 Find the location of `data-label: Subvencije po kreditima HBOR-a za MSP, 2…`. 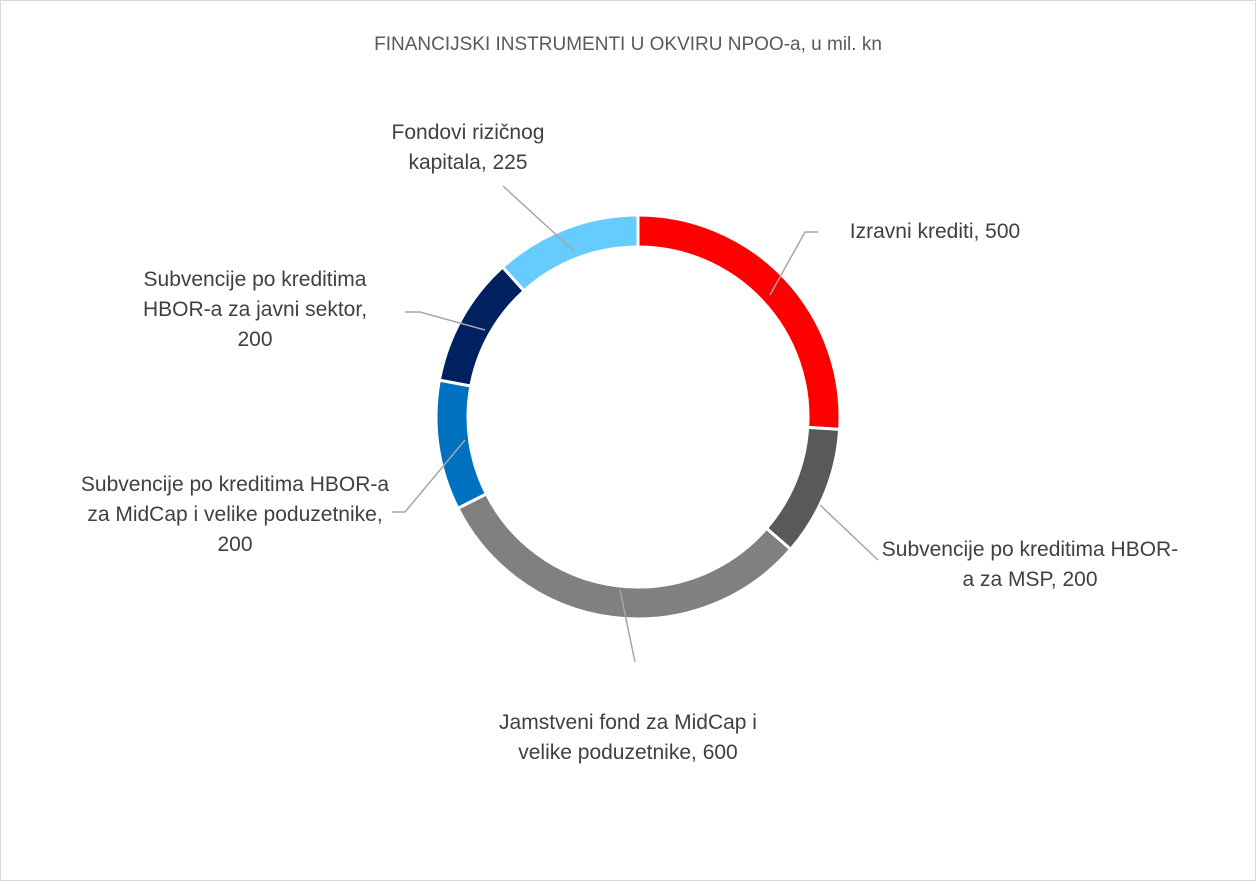

data-label: Subvencije po kreditima HBOR-a za MSP, 2… is located at coordinates (1030, 564).